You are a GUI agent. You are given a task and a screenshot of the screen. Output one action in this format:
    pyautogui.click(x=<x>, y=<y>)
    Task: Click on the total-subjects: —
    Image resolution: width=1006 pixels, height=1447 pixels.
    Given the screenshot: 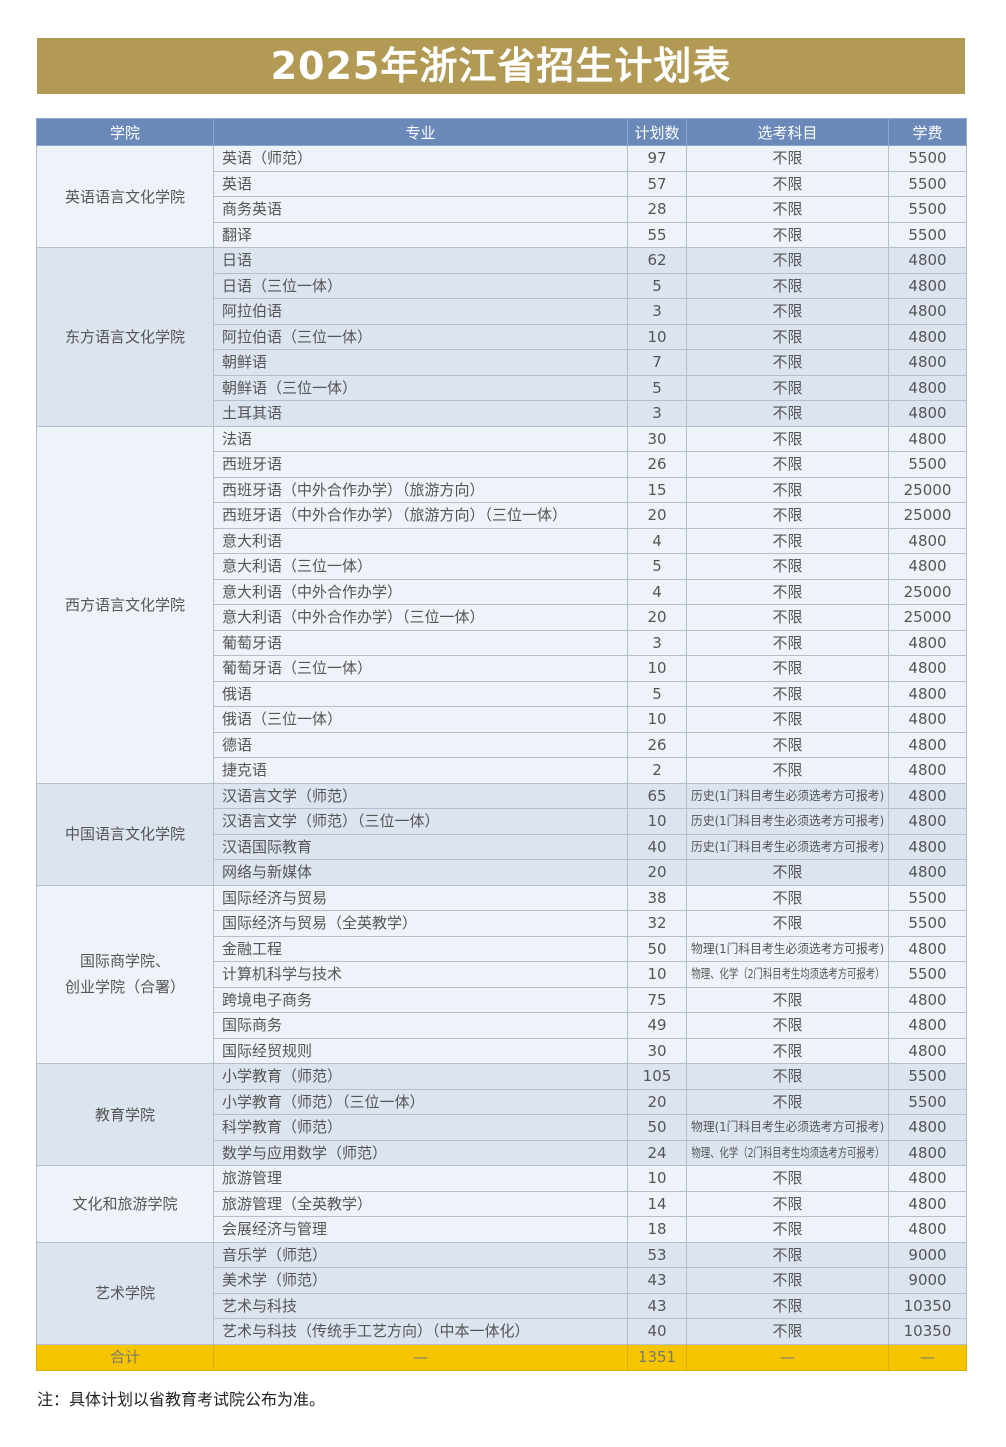 What is the action you would take?
    pyautogui.click(x=787, y=1357)
    